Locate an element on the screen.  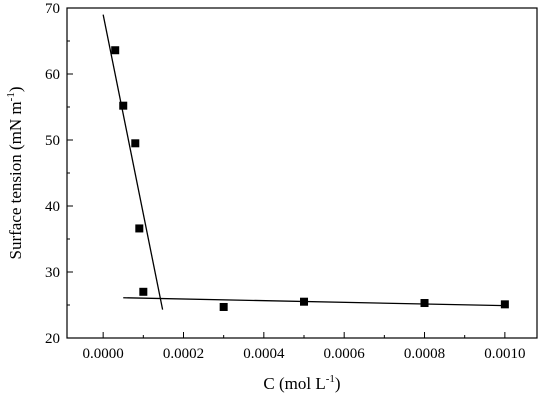
y-tick-label: 40 is located at coordinates (52, 207).